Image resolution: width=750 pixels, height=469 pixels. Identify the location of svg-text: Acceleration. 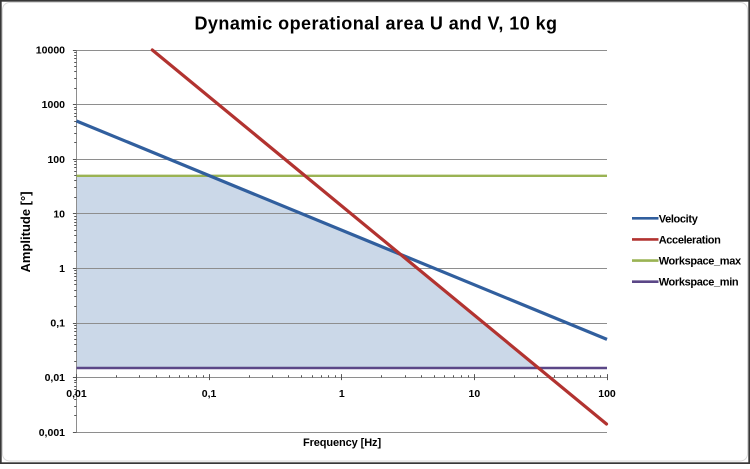
(690, 240).